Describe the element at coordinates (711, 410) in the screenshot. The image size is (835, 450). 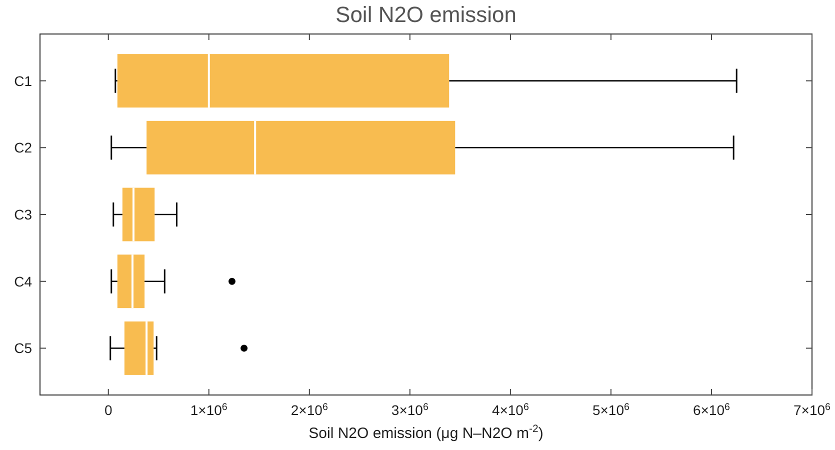
I see `x-tick-label: 6×10$^{6}$` at that location.